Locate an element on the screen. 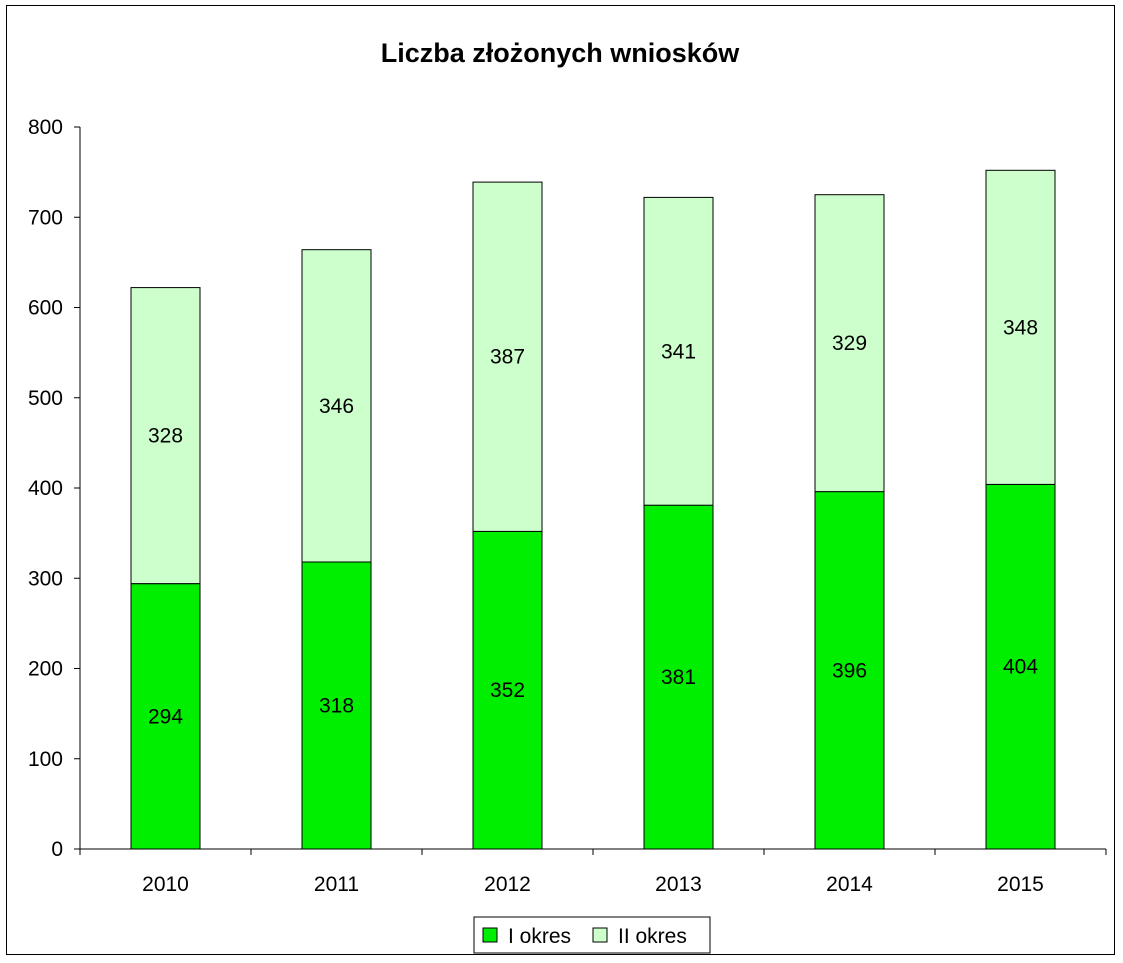  legend-box is located at coordinates (592, 935).